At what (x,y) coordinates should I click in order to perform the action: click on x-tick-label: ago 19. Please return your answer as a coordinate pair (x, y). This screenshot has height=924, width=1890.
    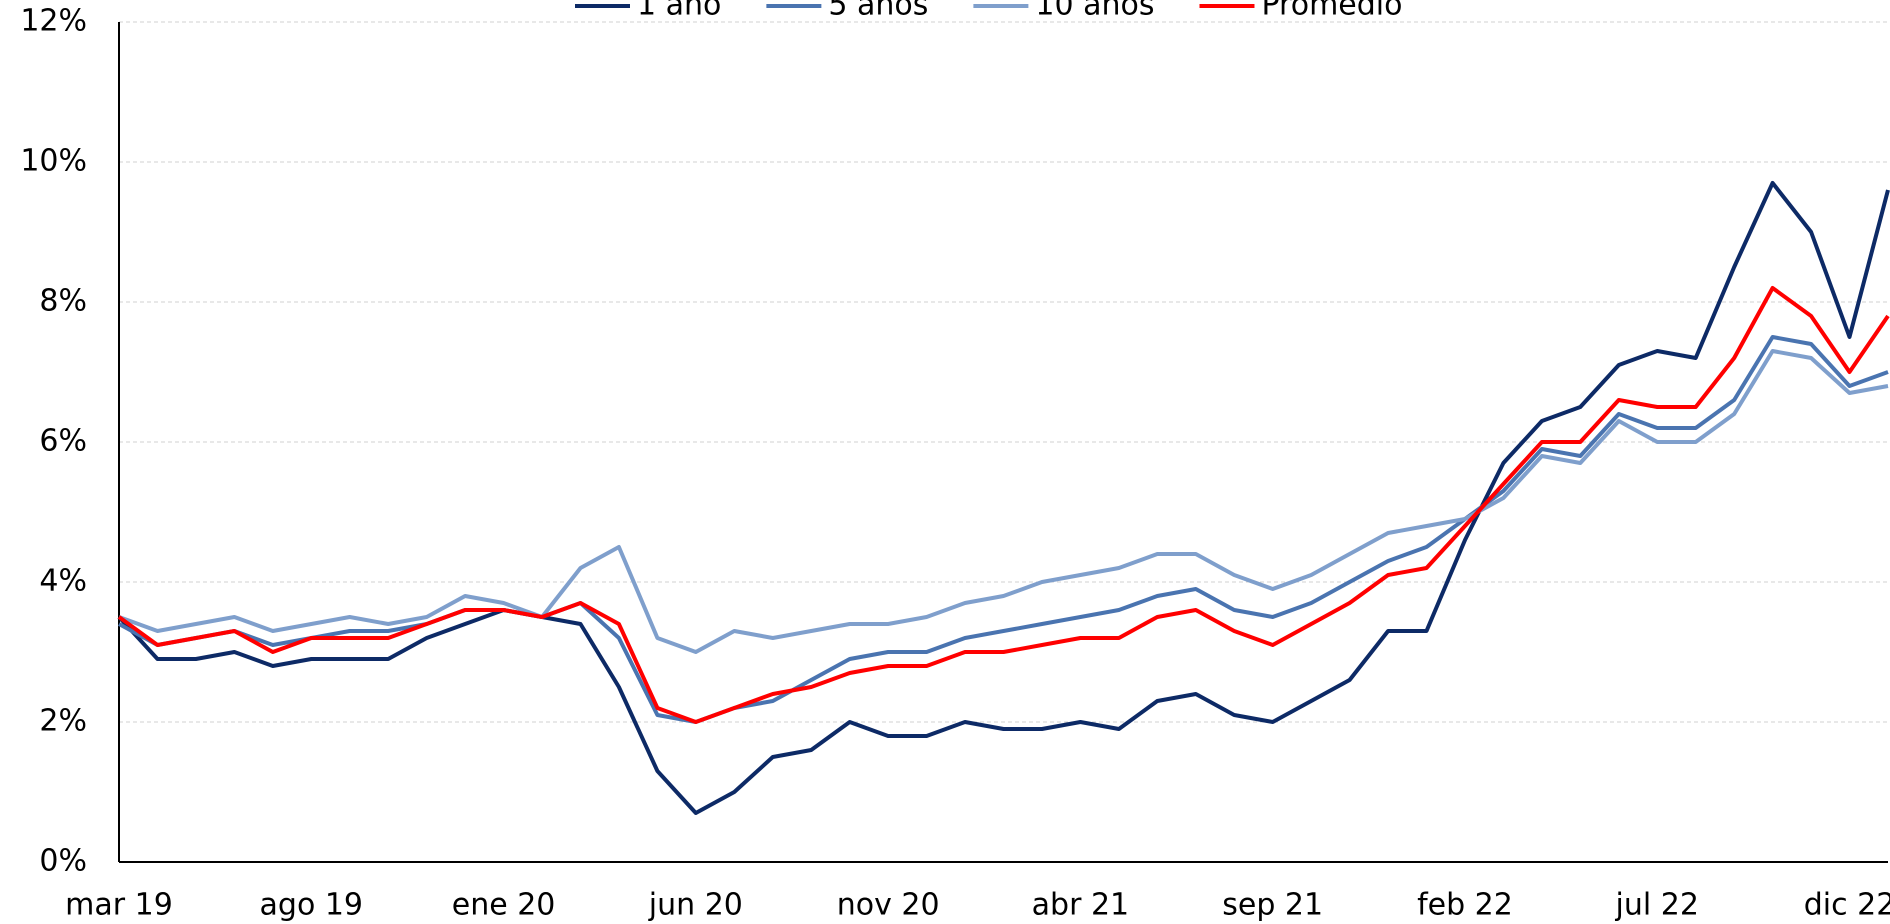
    Looking at the image, I should click on (312, 905).